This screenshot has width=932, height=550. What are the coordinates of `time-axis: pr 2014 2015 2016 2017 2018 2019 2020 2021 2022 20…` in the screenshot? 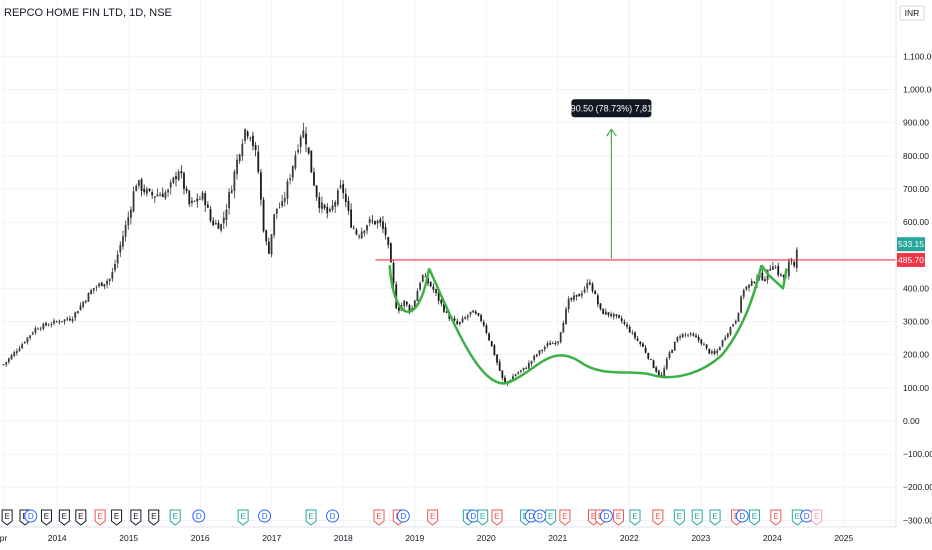 It's located at (427, 538).